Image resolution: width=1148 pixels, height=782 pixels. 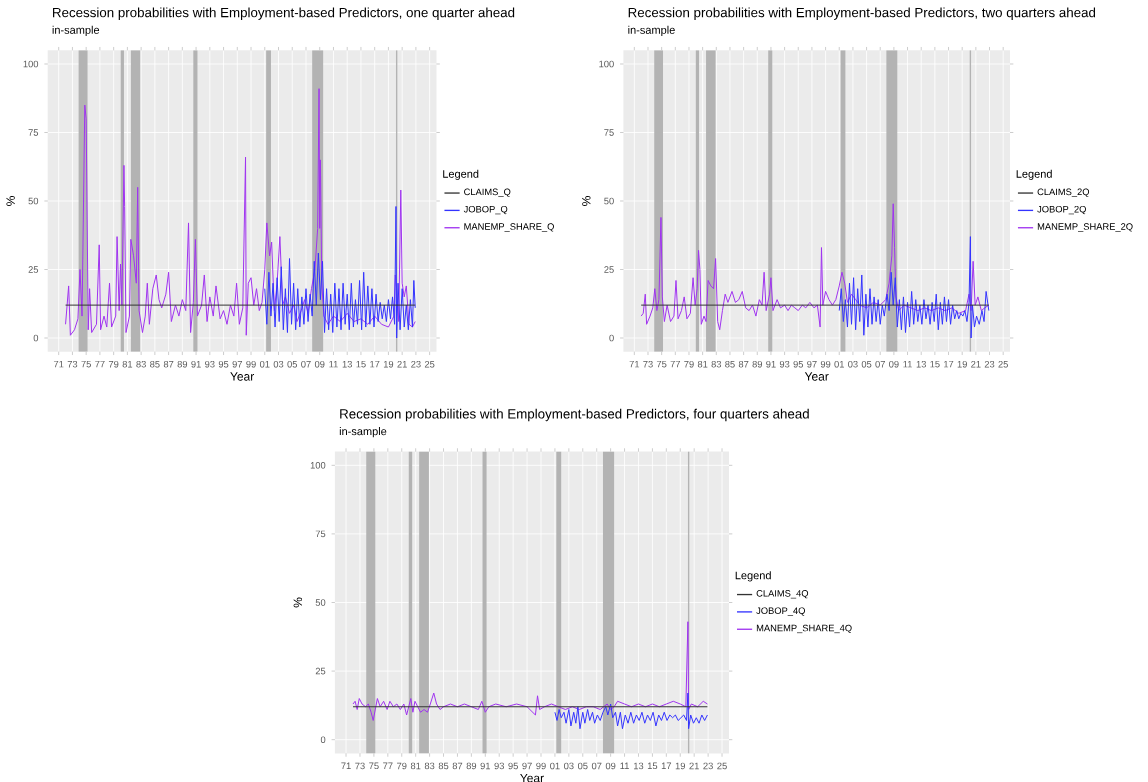 I want to click on x-tick-label: 03, so click(x=569, y=766).